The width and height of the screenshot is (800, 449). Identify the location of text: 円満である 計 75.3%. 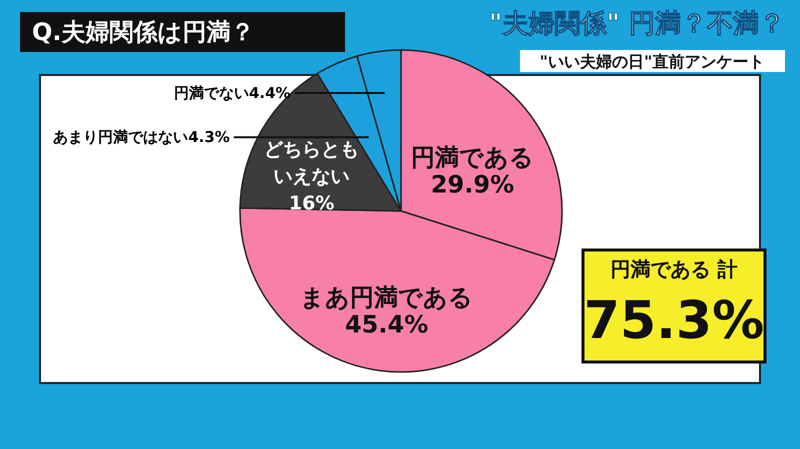
(674, 304).